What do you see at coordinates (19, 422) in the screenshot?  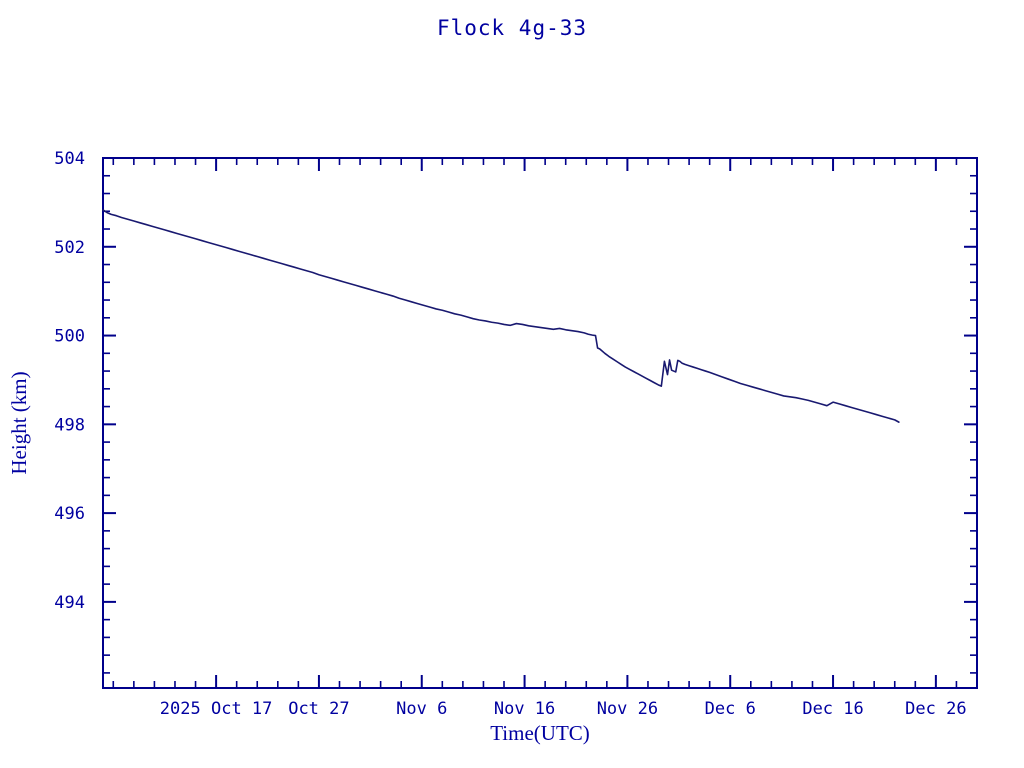 I see `y-axis-title: Height (km)` at bounding box center [19, 422].